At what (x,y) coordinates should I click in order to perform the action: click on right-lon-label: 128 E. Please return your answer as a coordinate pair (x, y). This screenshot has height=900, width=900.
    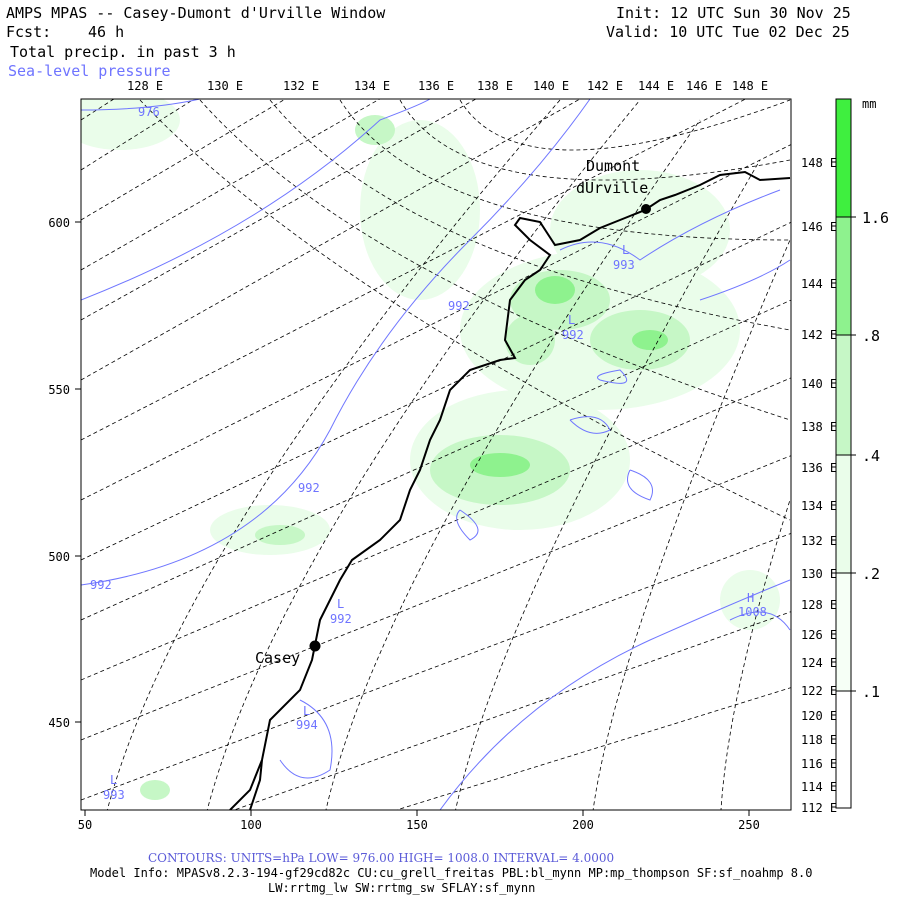
    Looking at the image, I should click on (819, 605).